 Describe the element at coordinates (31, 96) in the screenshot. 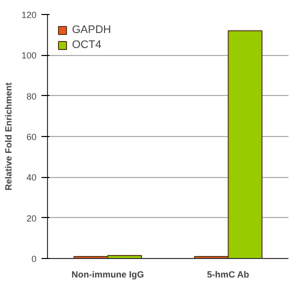

I see `y-tick-label: 80` at that location.